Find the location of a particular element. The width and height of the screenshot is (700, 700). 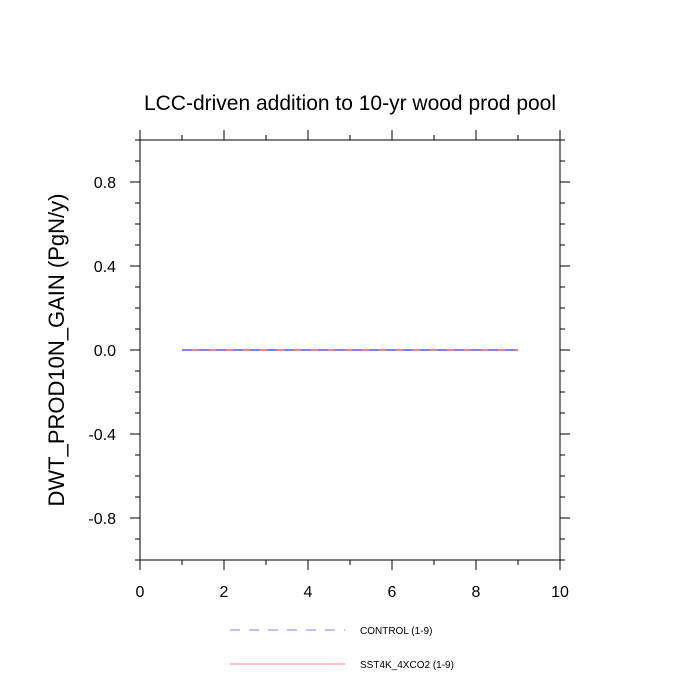

y-tick-label: 0.8 is located at coordinates (105, 183).